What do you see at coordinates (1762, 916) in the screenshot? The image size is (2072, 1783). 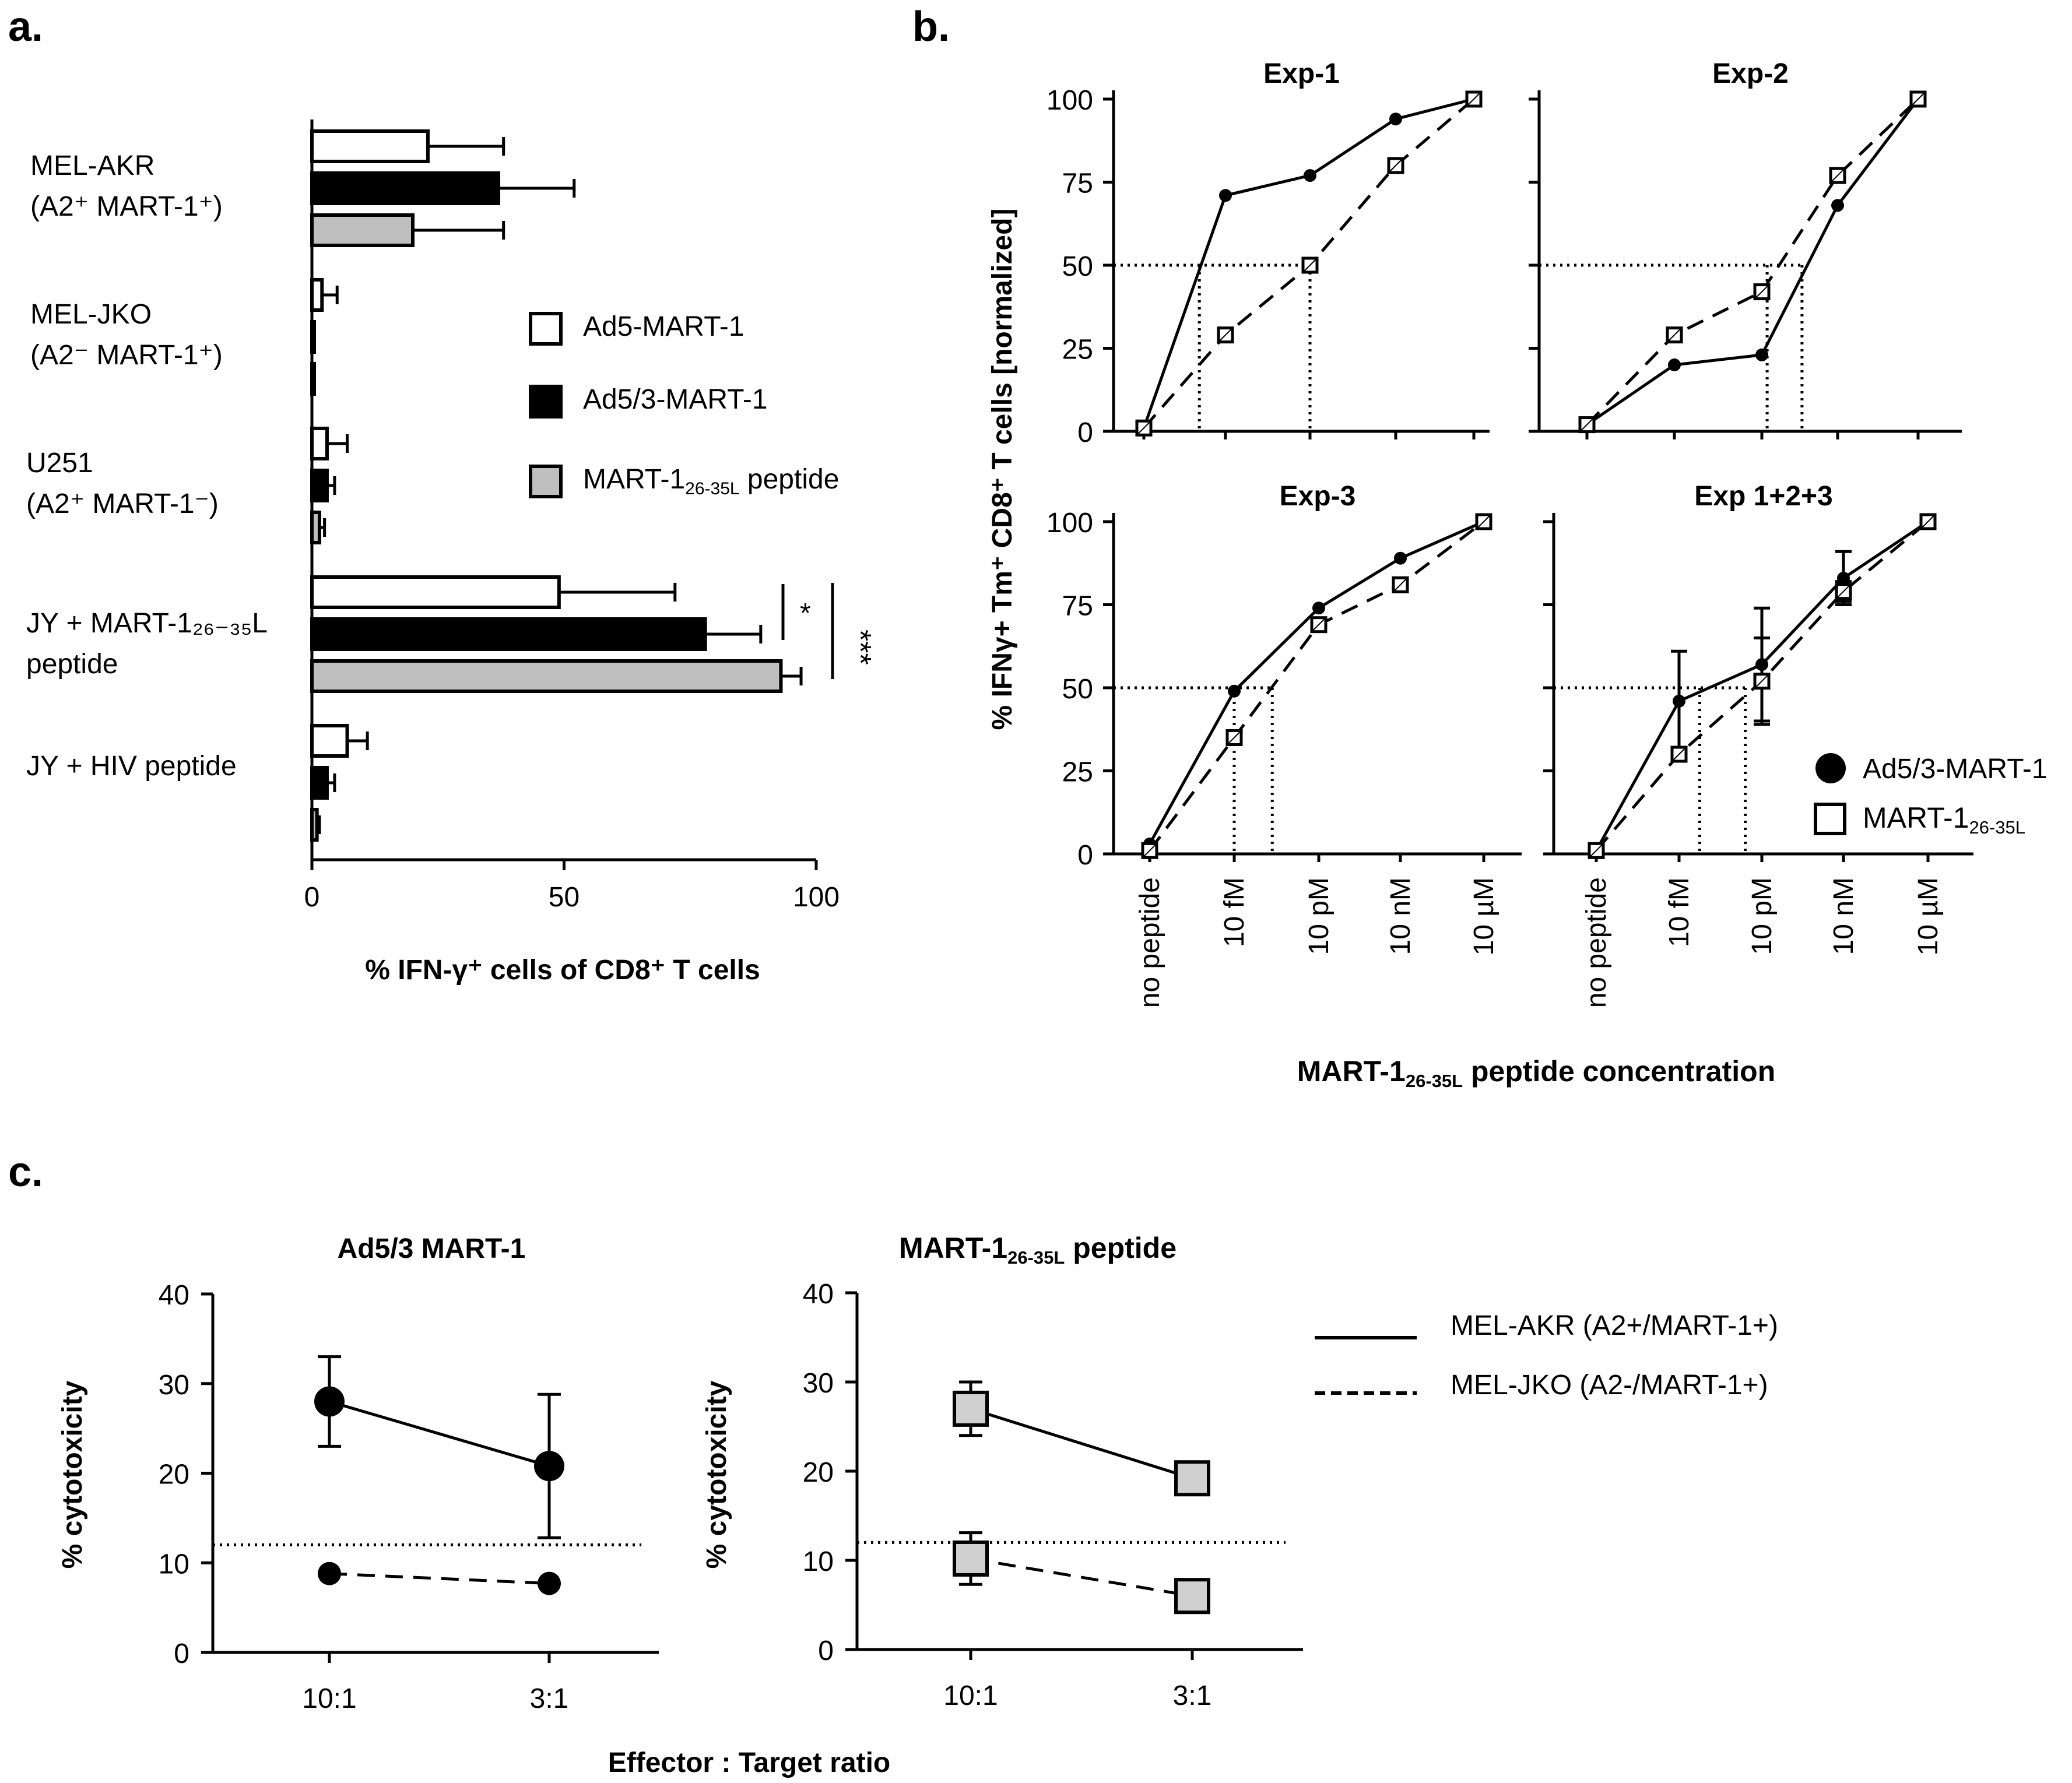 I see `b-x-tick-label: 10 pM` at bounding box center [1762, 916].